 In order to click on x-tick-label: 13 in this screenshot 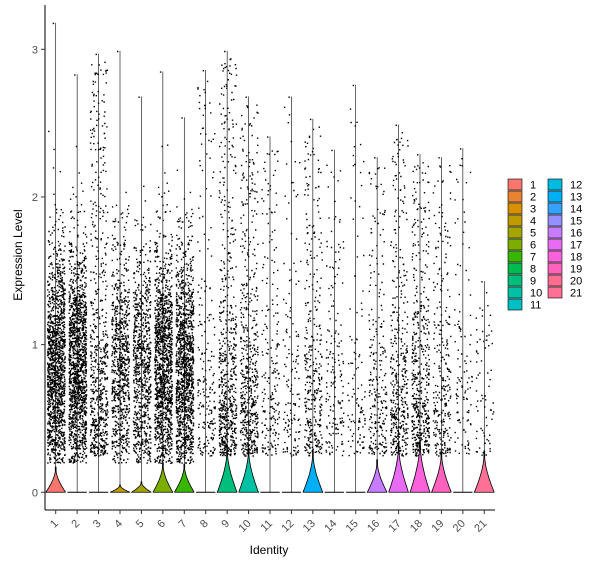, I will do `click(309, 526)`.